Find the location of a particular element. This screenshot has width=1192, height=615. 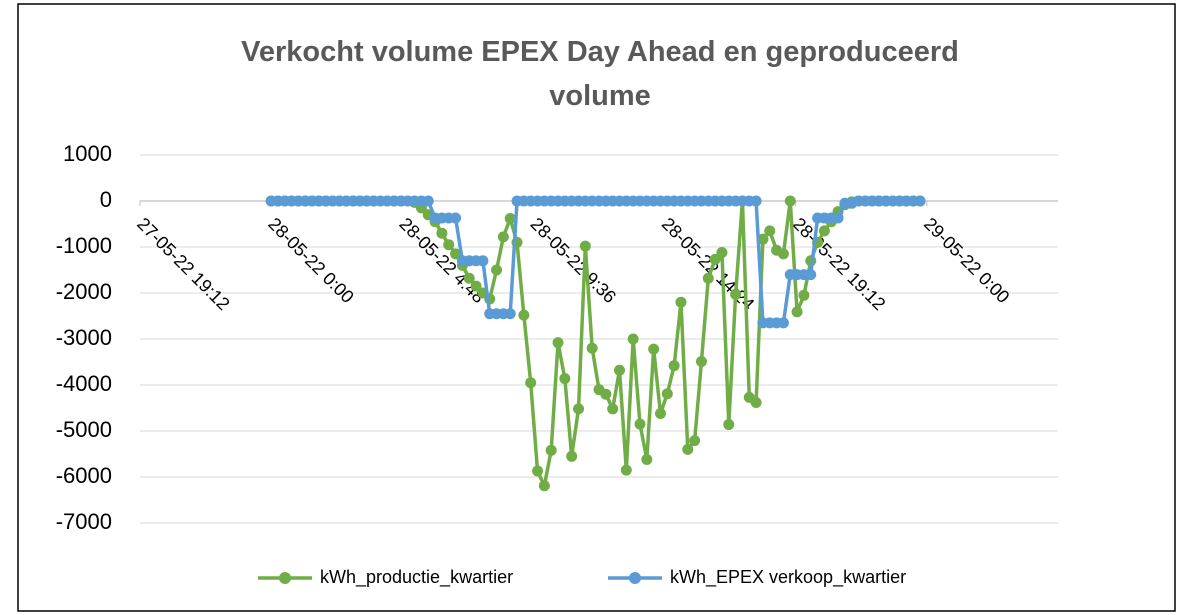

y-tick-label: -2000 is located at coordinates (84, 291).